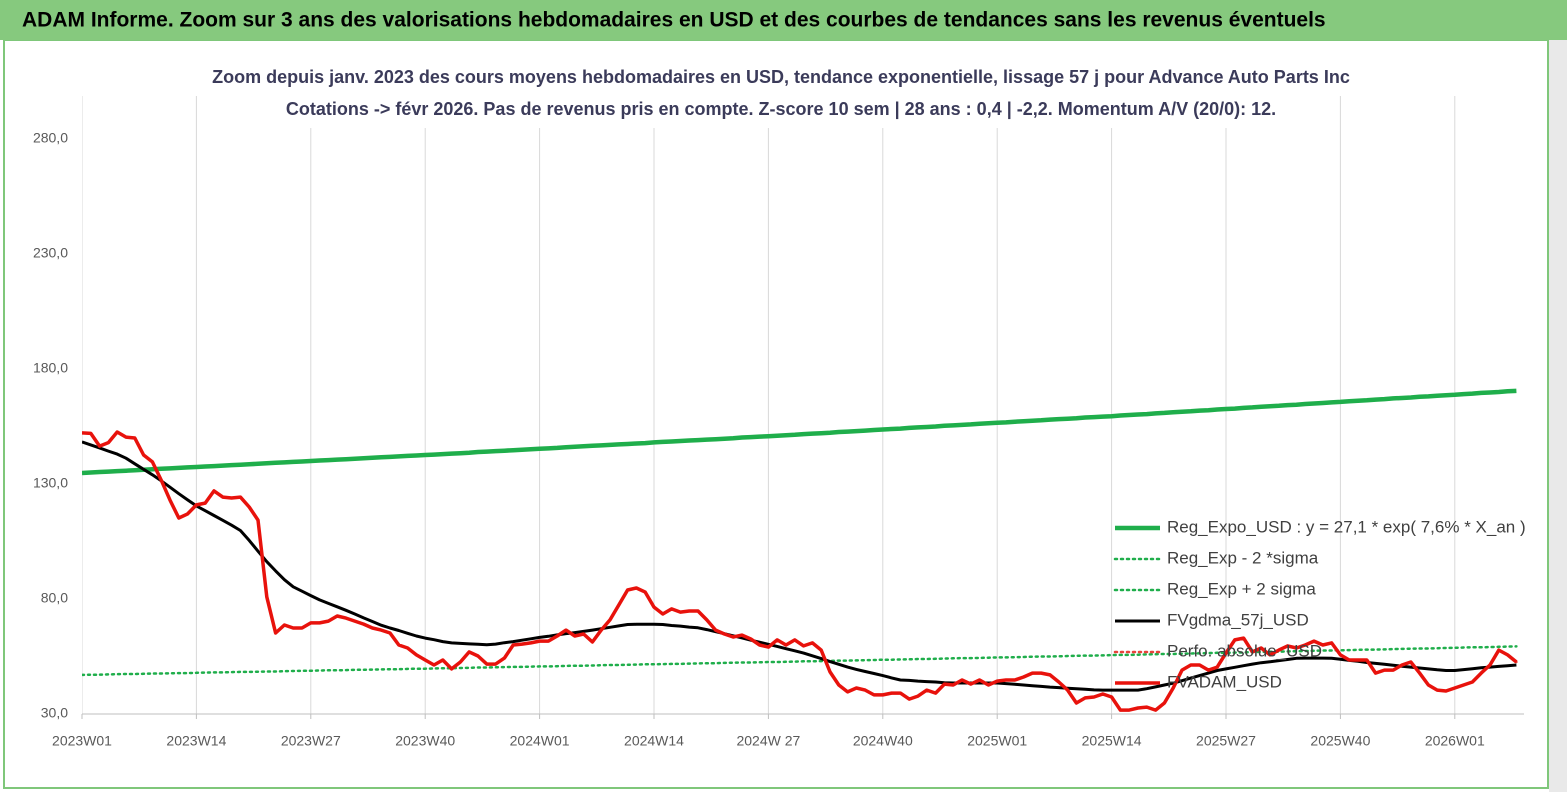 This screenshot has width=1567, height=792. Describe the element at coordinates (782, 93) in the screenshot. I see `subtitle-background` at that location.